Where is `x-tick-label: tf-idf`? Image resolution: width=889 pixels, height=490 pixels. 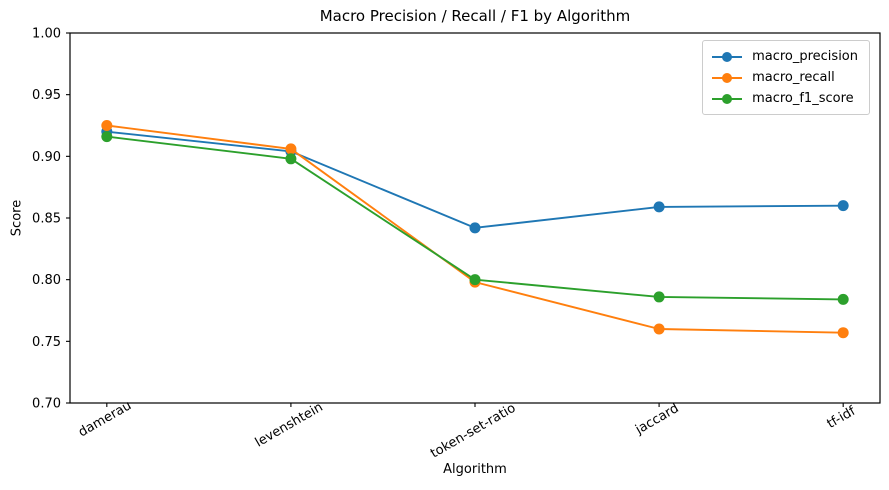 x-tick-label: tf-idf is located at coordinates (842, 418).